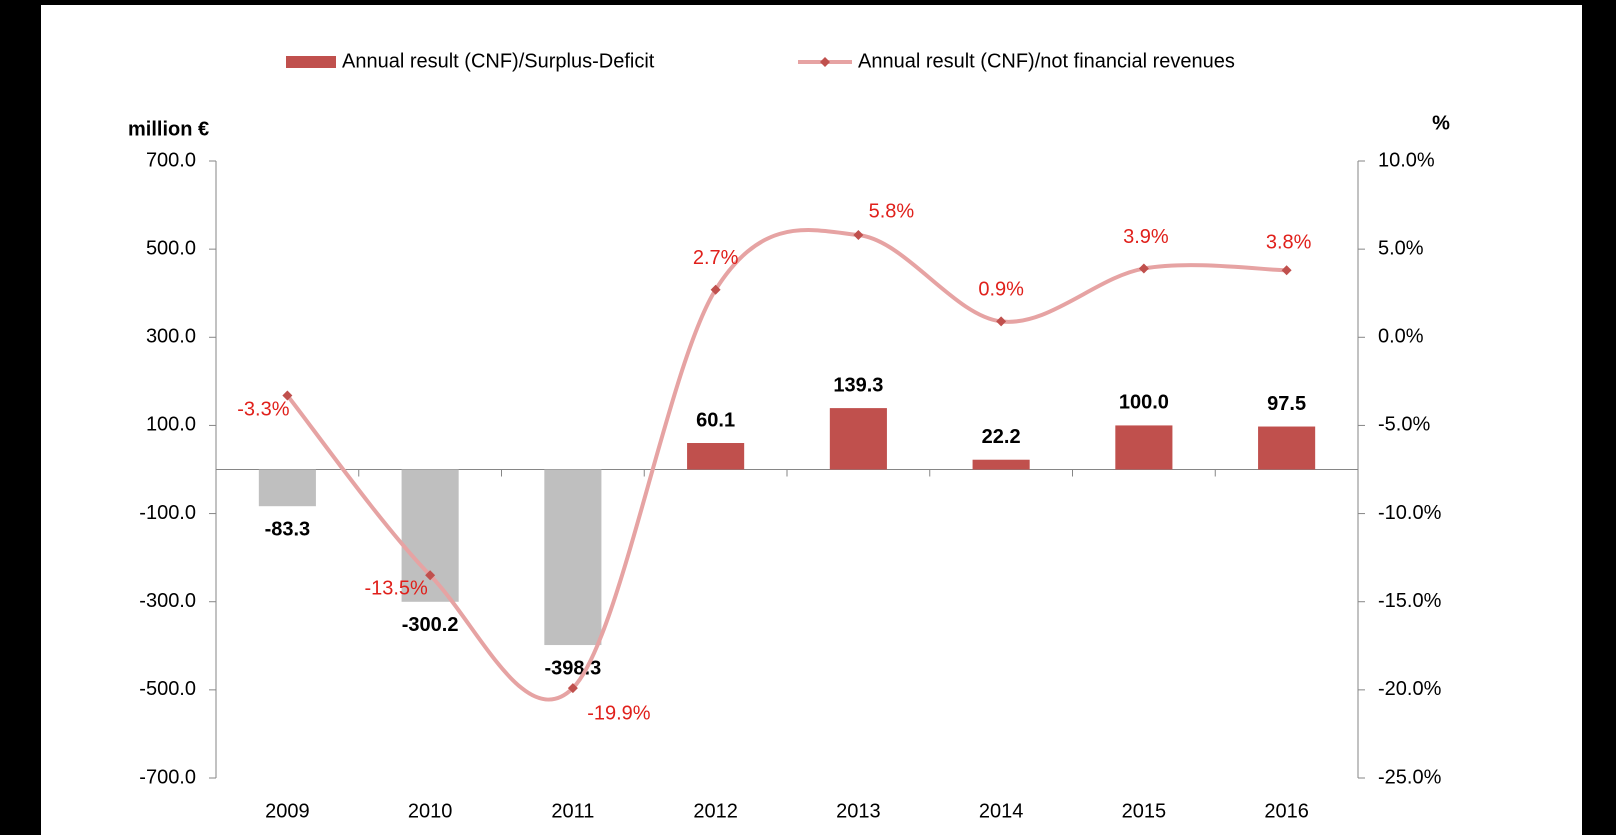 The height and width of the screenshot is (835, 1616). I want to click on line-value-label: 5.8%, so click(892, 211).